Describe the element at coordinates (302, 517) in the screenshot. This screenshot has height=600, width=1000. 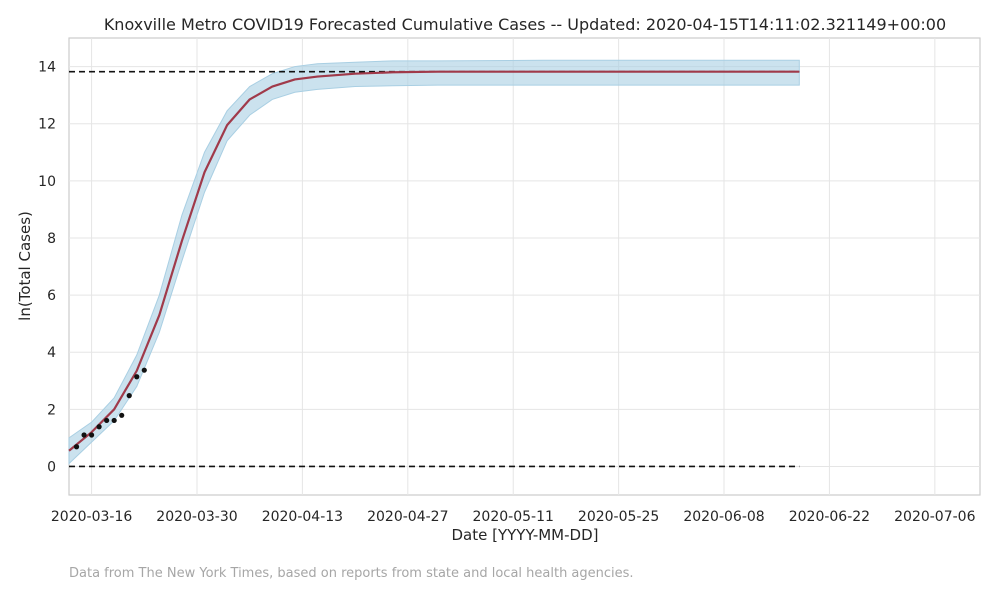
I see `x-tick-label: 2020-04-13` at that location.